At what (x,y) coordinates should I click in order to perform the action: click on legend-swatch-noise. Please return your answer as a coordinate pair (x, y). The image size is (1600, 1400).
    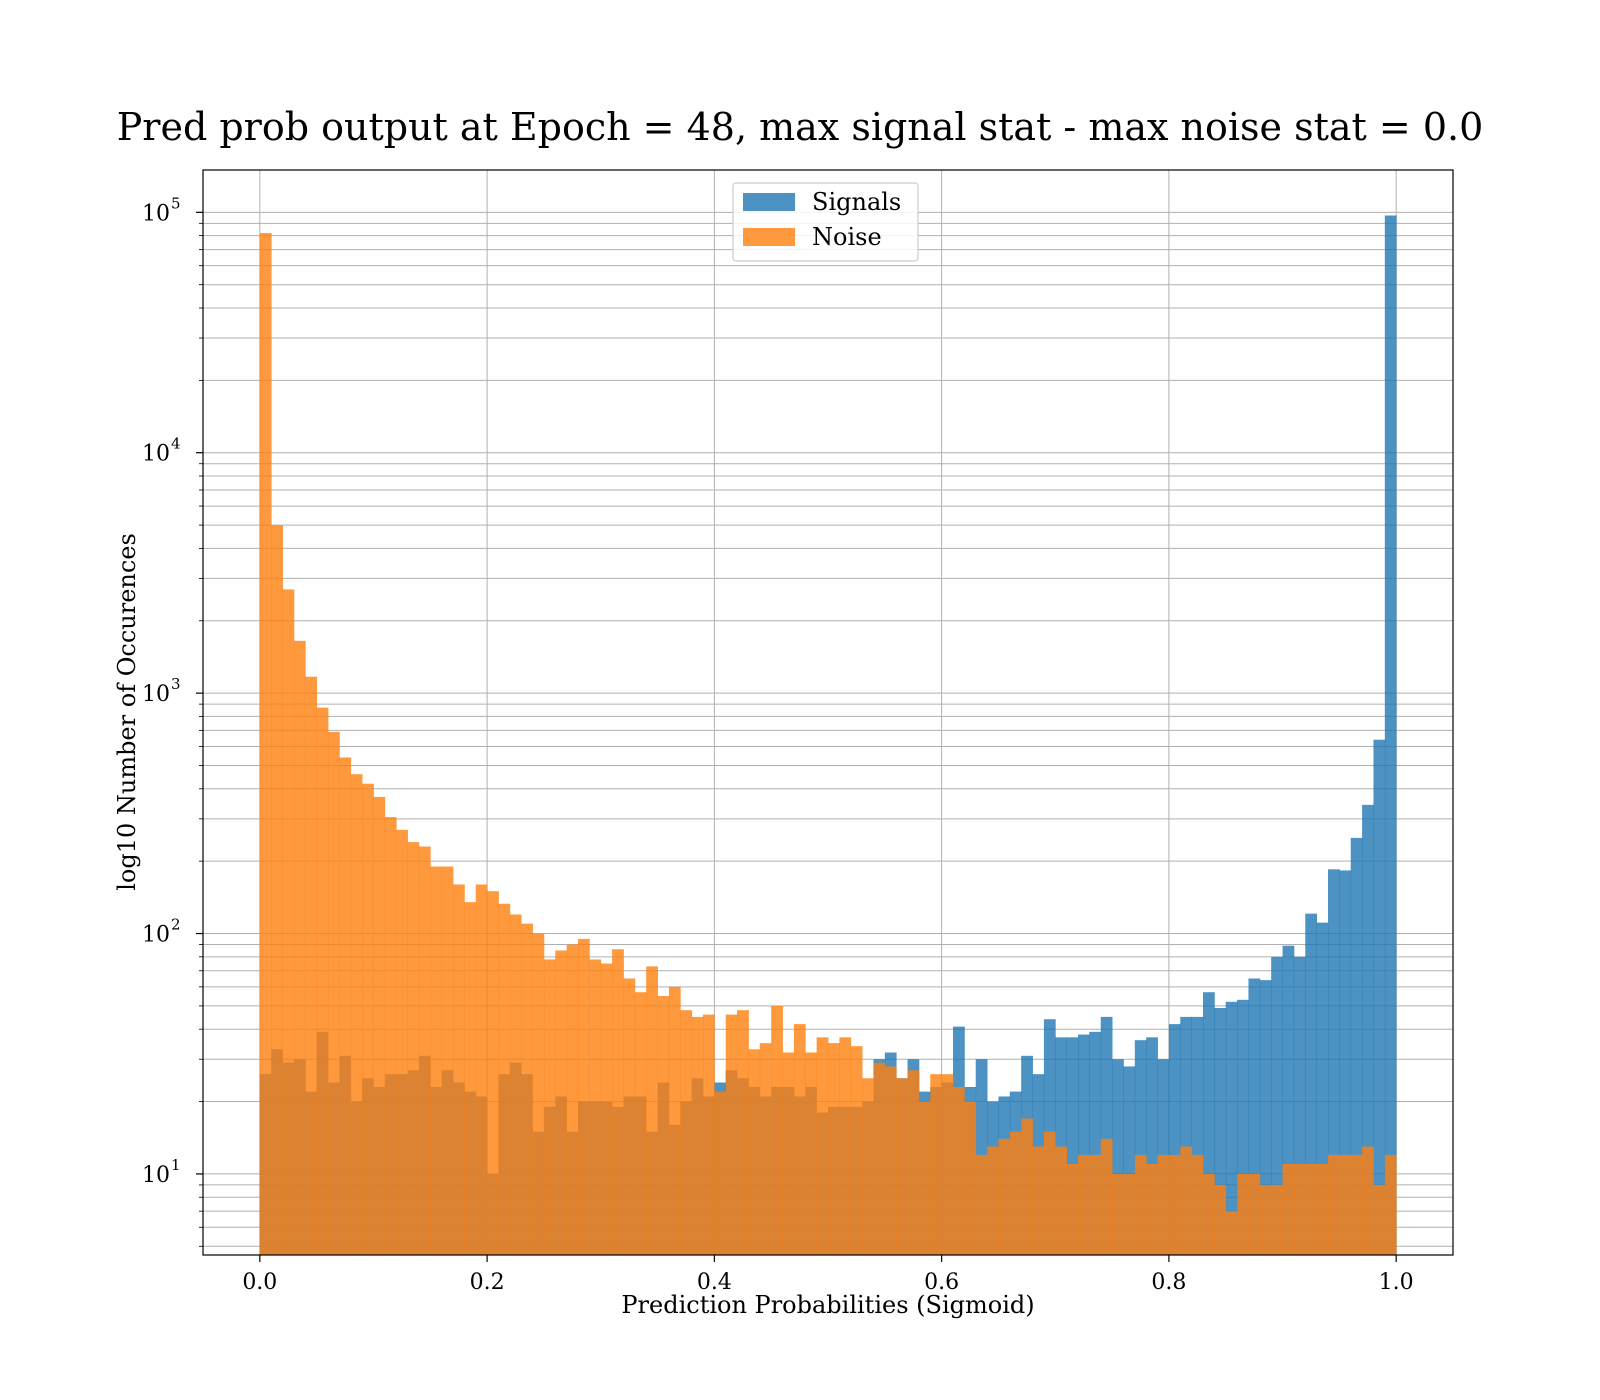
    Looking at the image, I should click on (769, 237).